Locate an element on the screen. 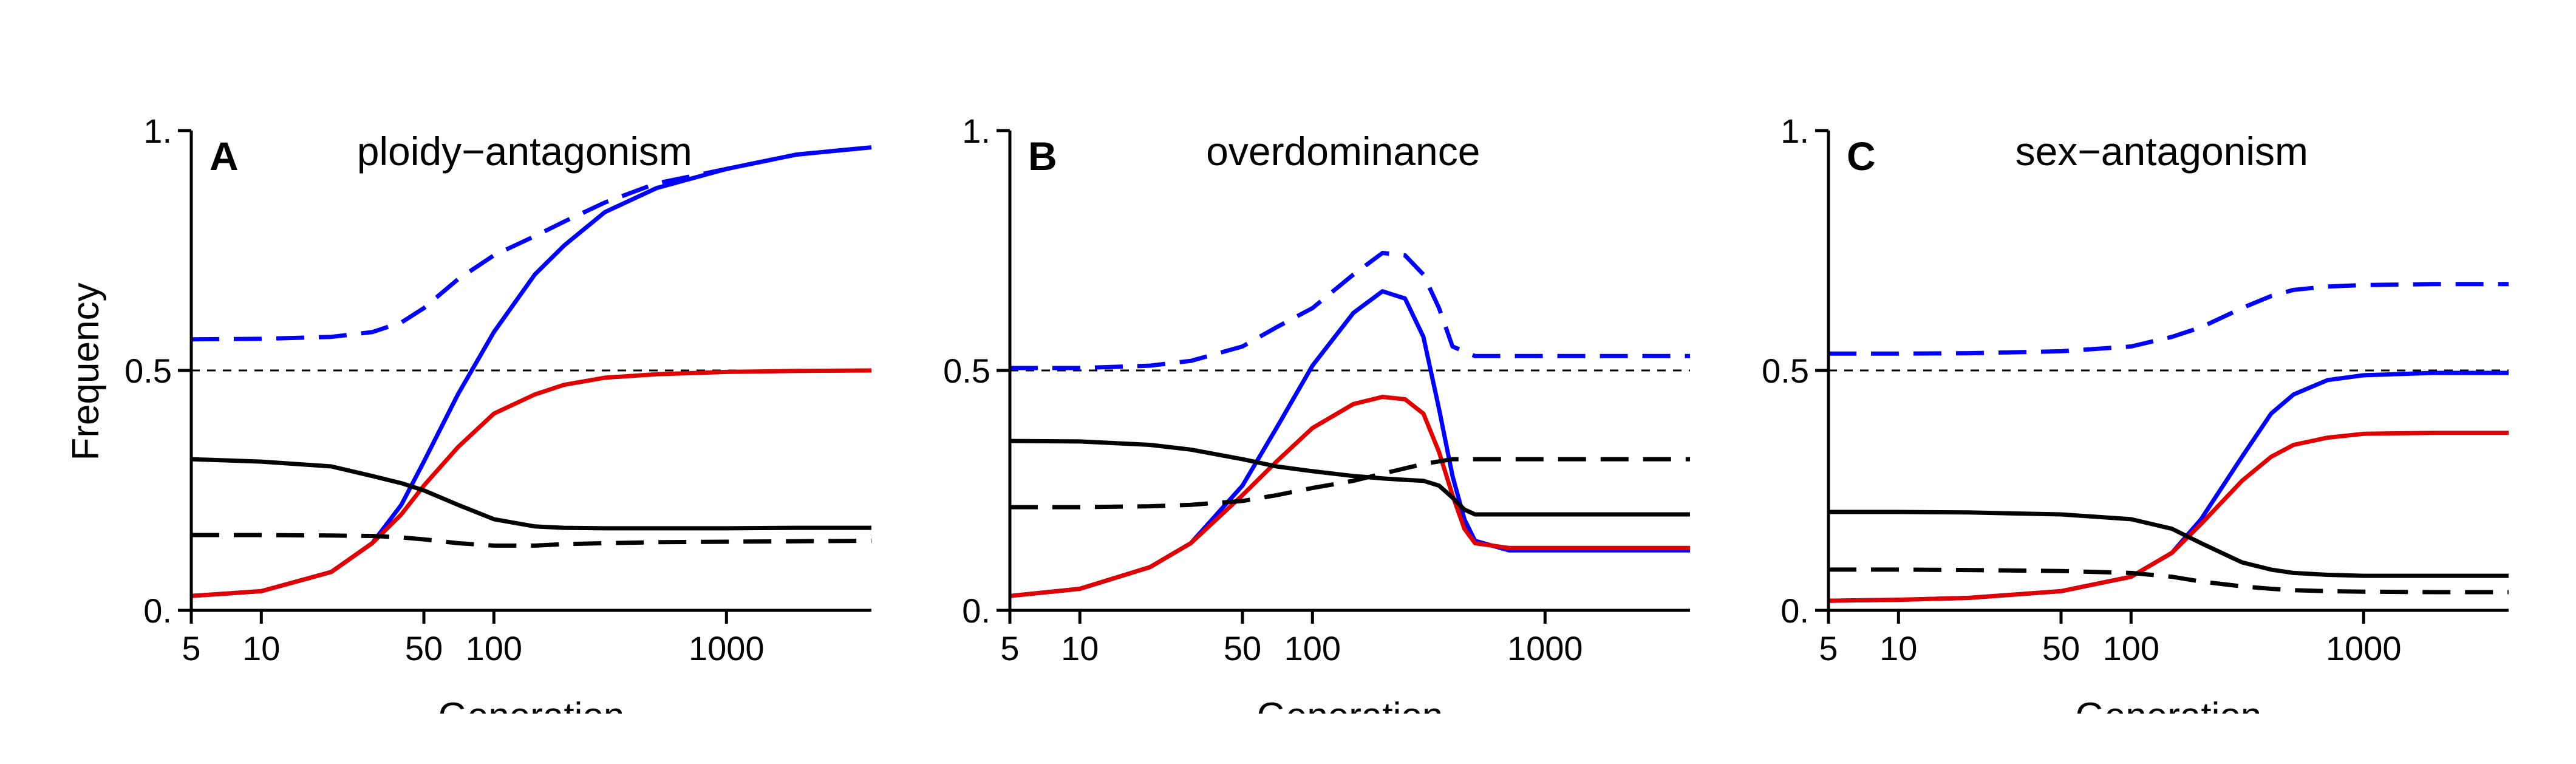  panel-title: ploidy−antagonism is located at coordinates (524, 151).